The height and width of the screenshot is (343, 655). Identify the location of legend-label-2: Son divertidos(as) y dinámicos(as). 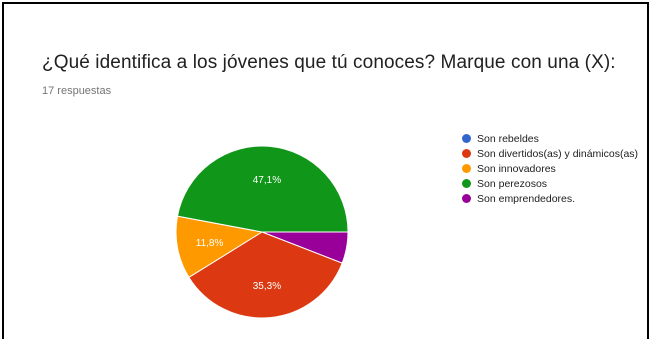
(558, 153).